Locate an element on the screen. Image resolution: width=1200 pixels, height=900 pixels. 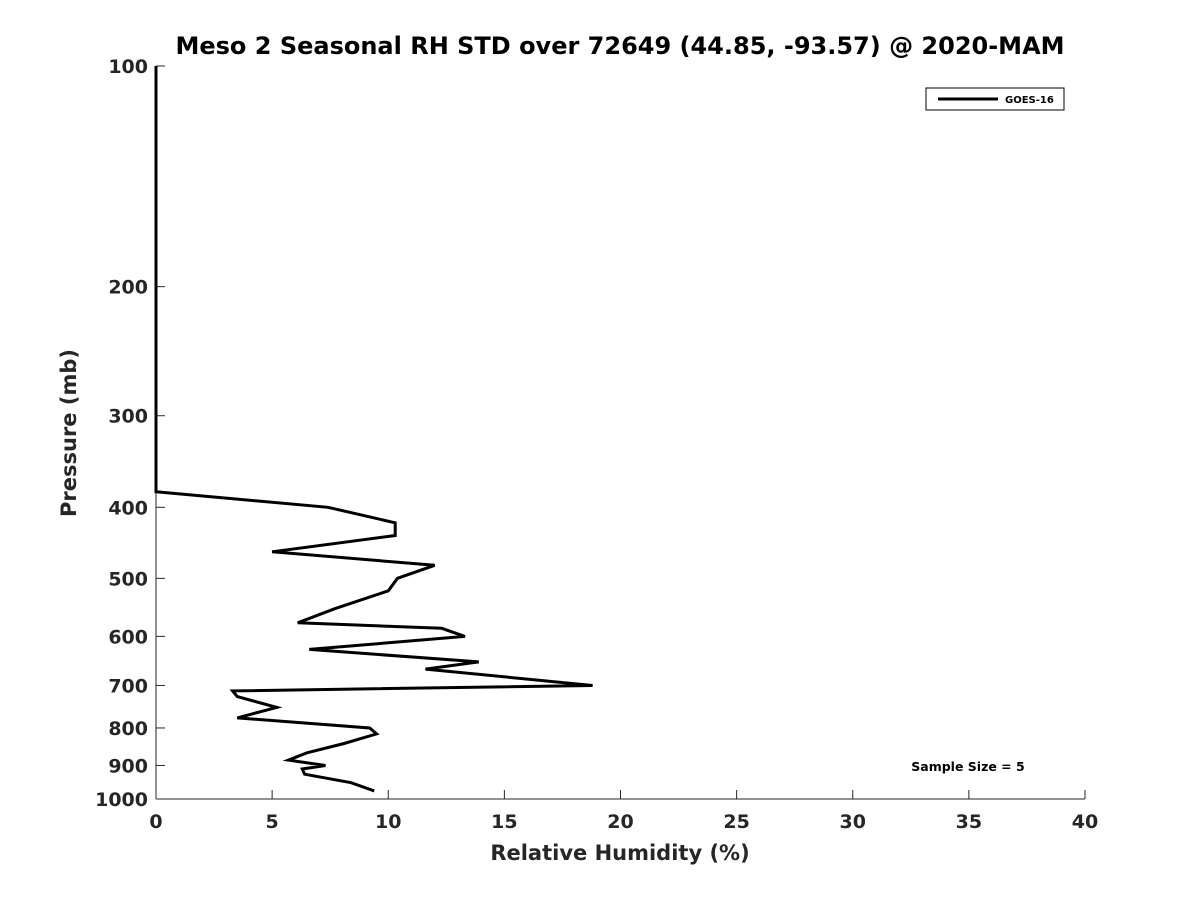
y-tick-label: 100 is located at coordinates (128, 67).